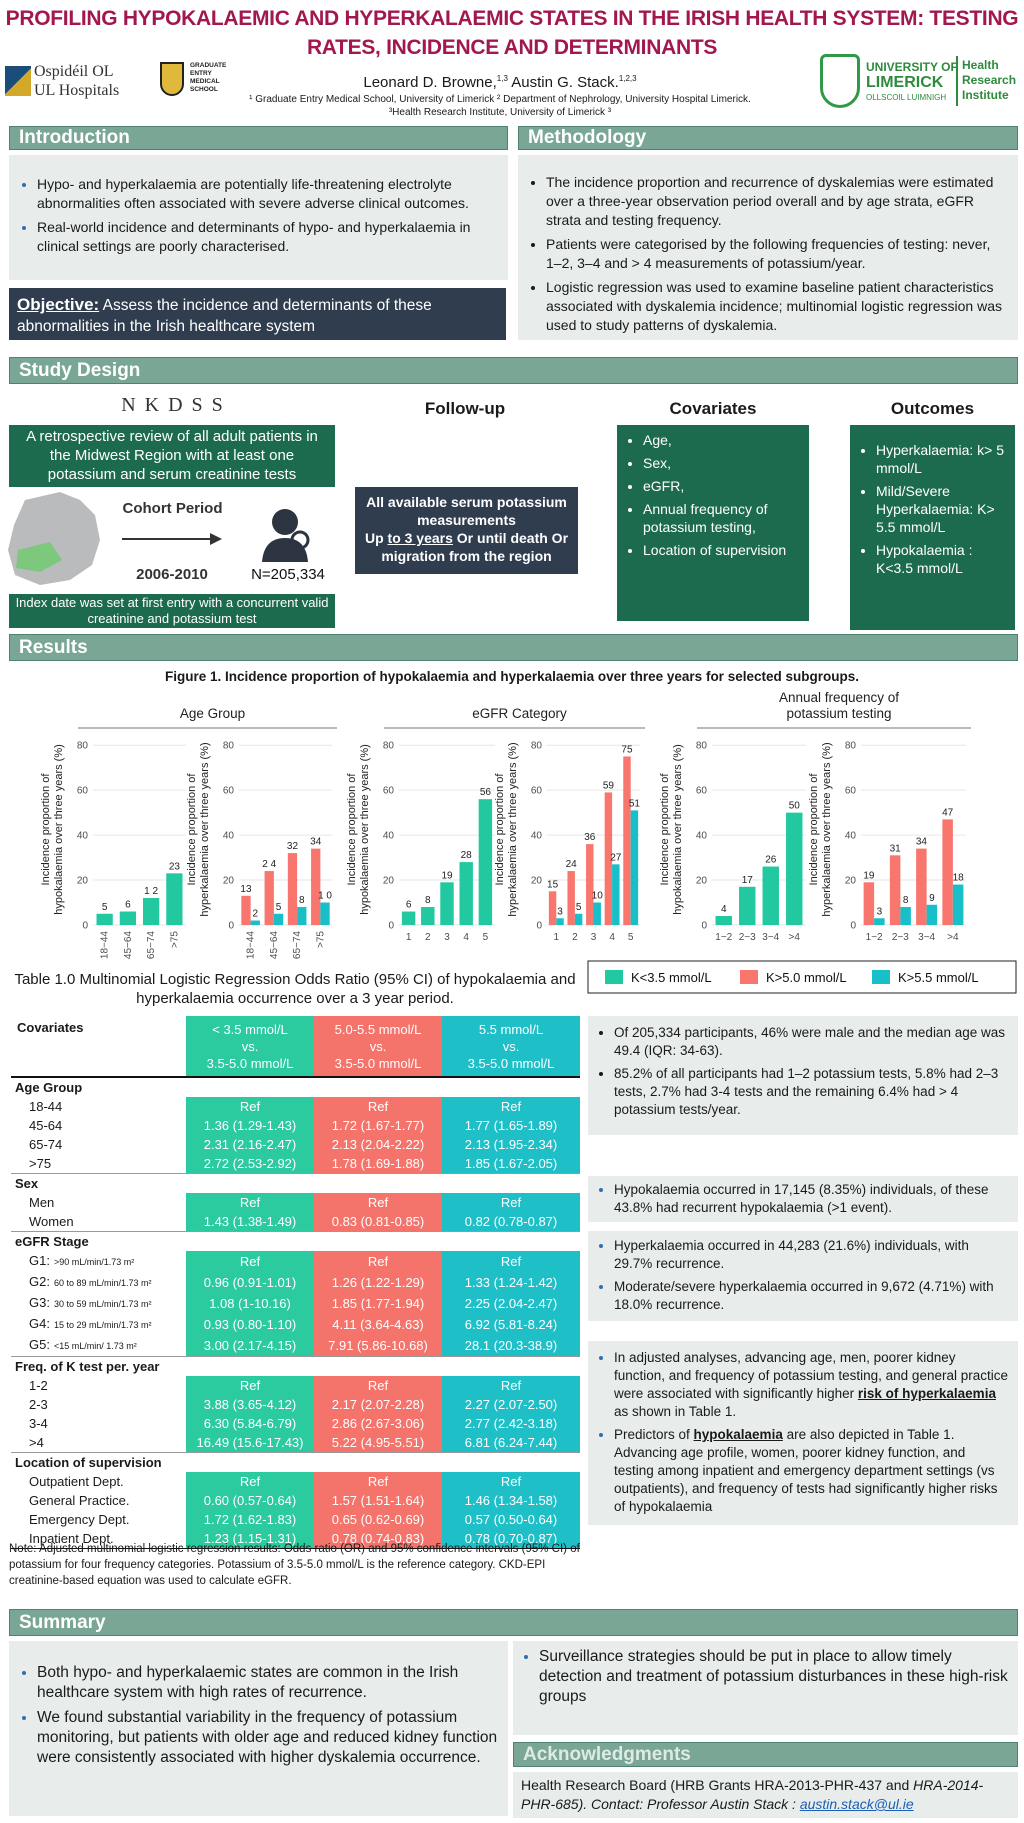  I want to click on x-tick-label: >4, so click(953, 937).